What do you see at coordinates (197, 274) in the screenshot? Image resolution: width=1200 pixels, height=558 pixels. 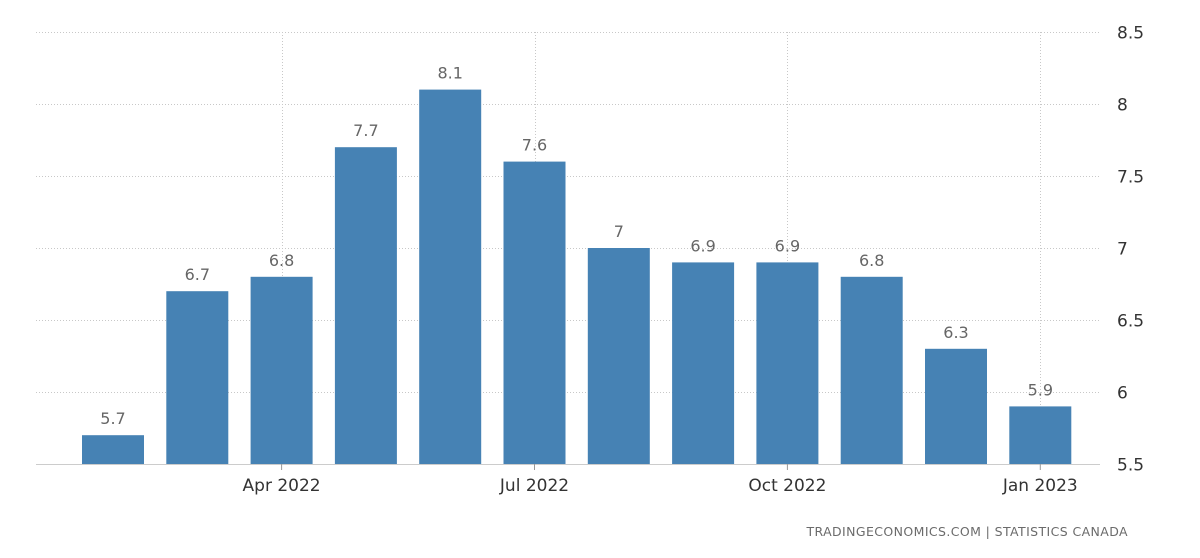 I see `data-label: 6.7` at bounding box center [197, 274].